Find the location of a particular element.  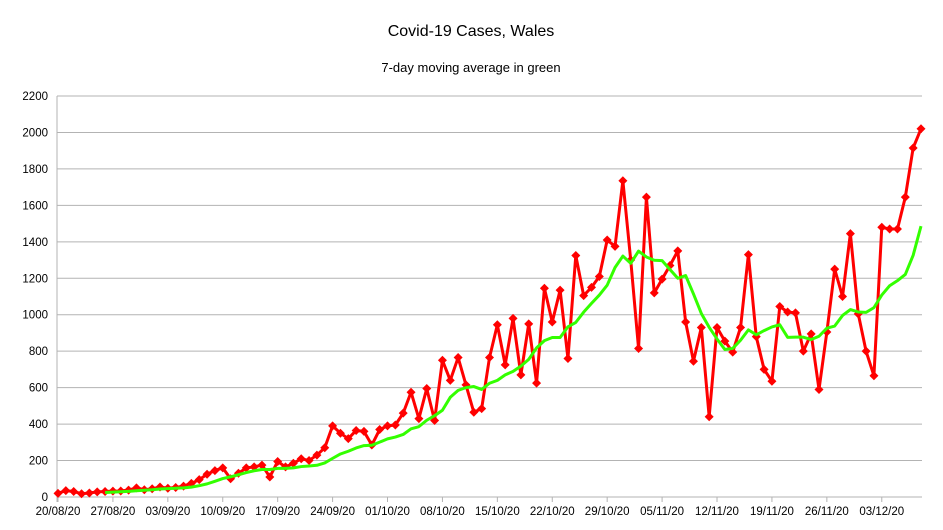

x-tick-label: 26/11/20 is located at coordinates (827, 512).